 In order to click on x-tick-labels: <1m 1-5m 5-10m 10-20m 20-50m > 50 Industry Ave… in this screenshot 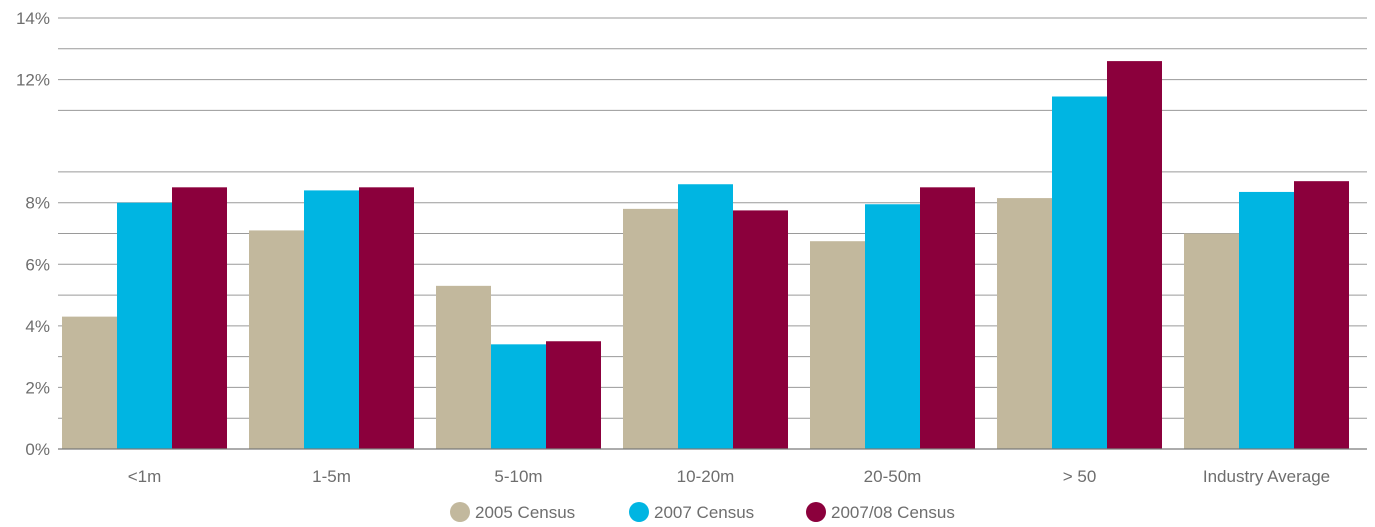, I will do `click(729, 476)`.